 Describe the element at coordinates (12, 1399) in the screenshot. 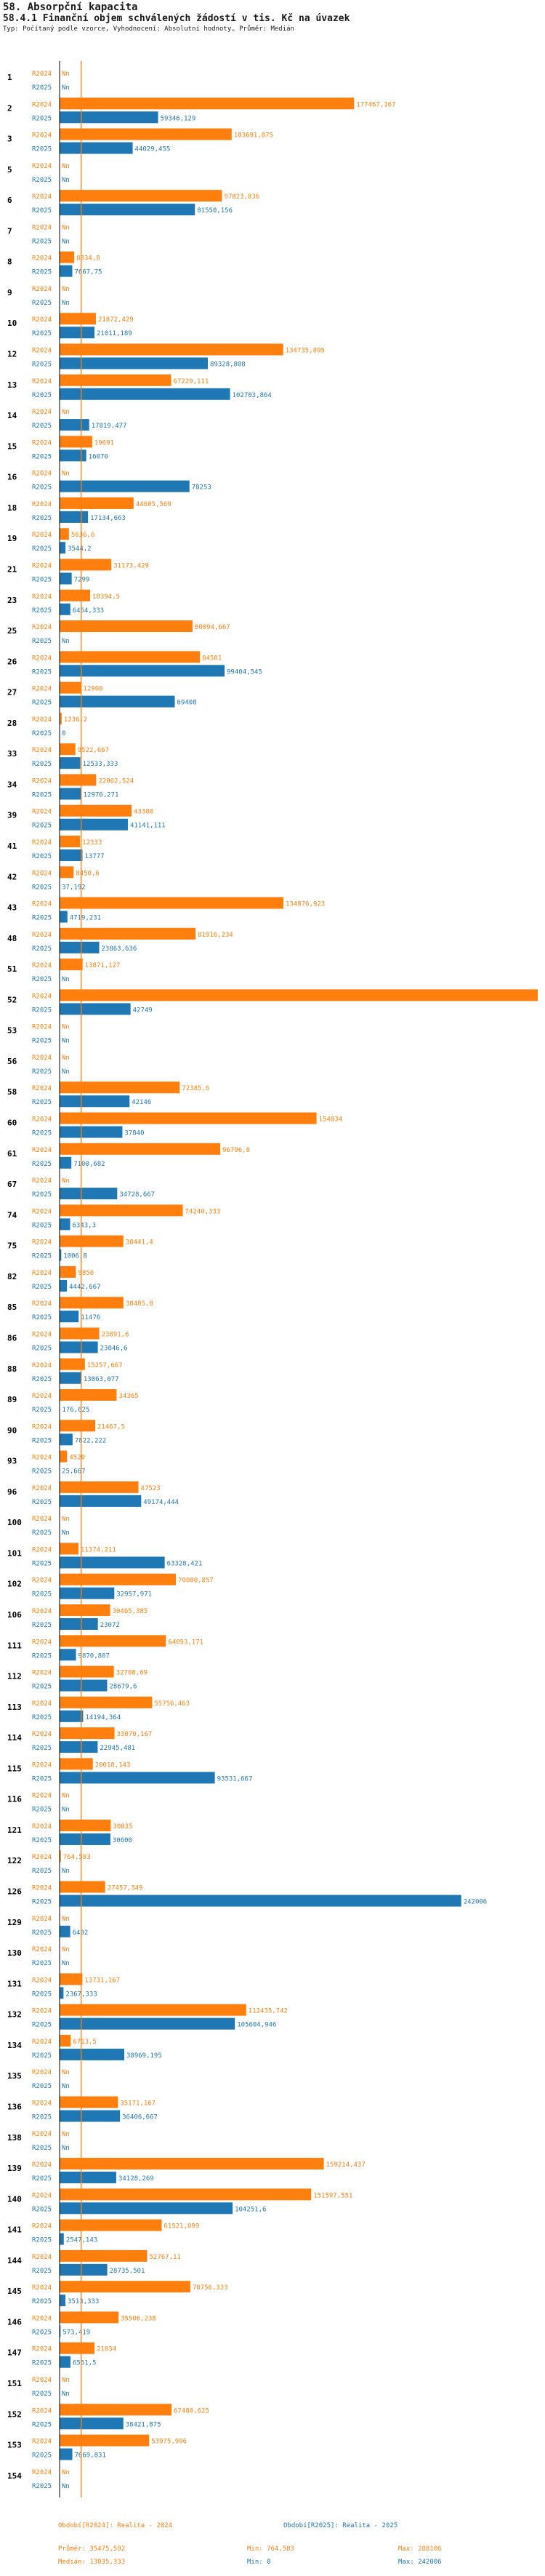

I see `category-label: 89` at that location.